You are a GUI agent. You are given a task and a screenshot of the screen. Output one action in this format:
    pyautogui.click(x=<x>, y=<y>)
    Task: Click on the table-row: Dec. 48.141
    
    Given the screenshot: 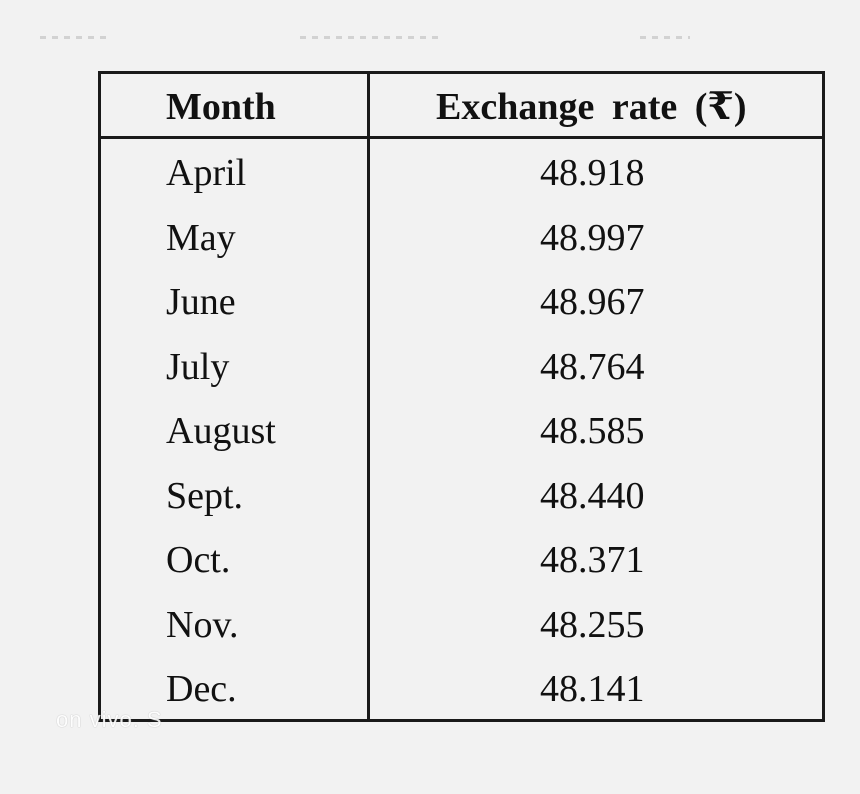 What is the action you would take?
    pyautogui.click(x=430, y=698)
    